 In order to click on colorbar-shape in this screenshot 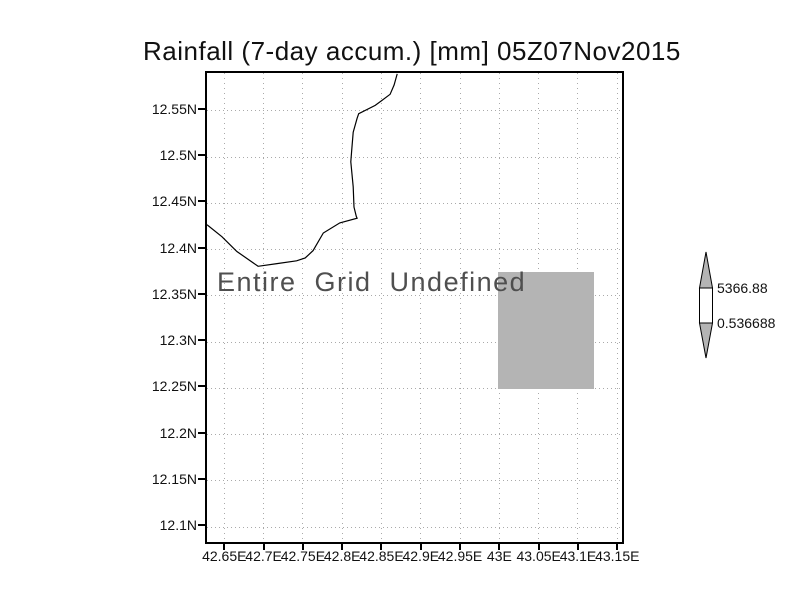, I will do `click(706, 305)`.